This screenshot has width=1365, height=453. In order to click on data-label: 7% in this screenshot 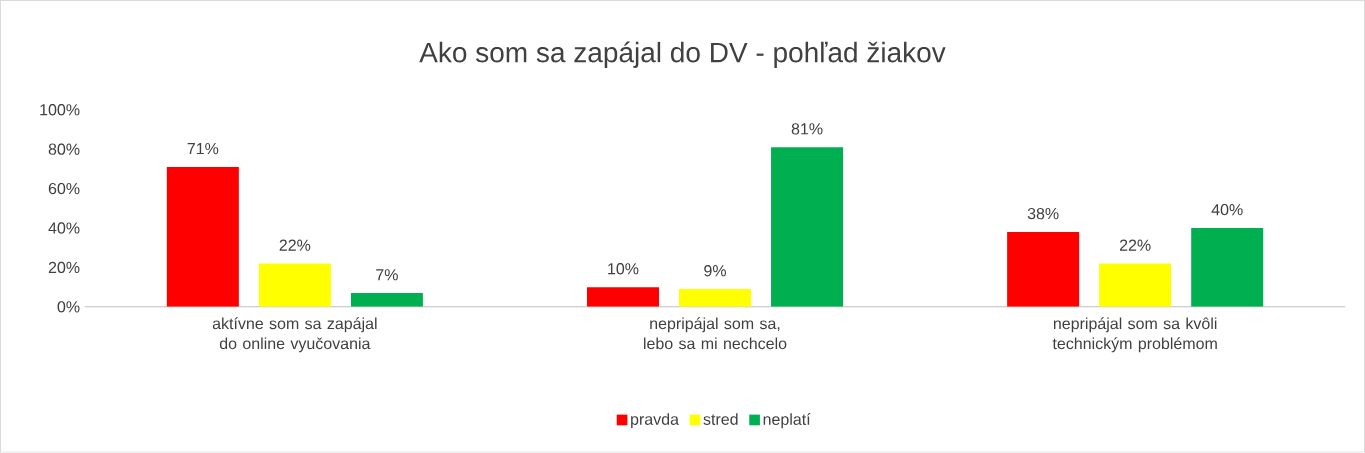, I will do `click(387, 275)`.